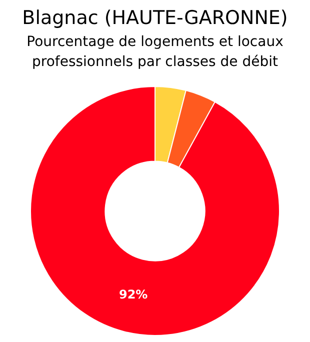 This screenshot has height=342, width=310. Describe the element at coordinates (133, 295) in the screenshot. I see `data-label: 92%` at that location.